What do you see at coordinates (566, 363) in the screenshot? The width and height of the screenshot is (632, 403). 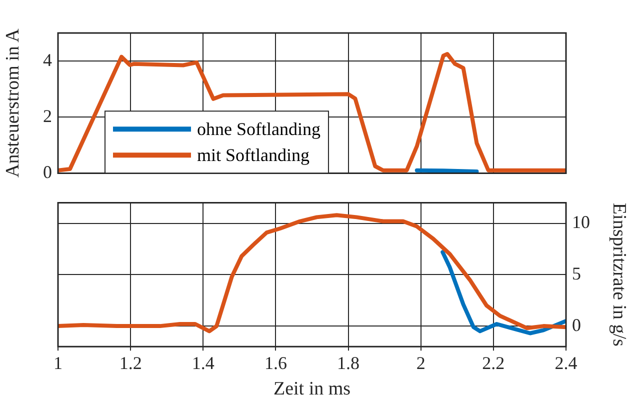 I see `x-tick-label: 2.4` at bounding box center [566, 363].